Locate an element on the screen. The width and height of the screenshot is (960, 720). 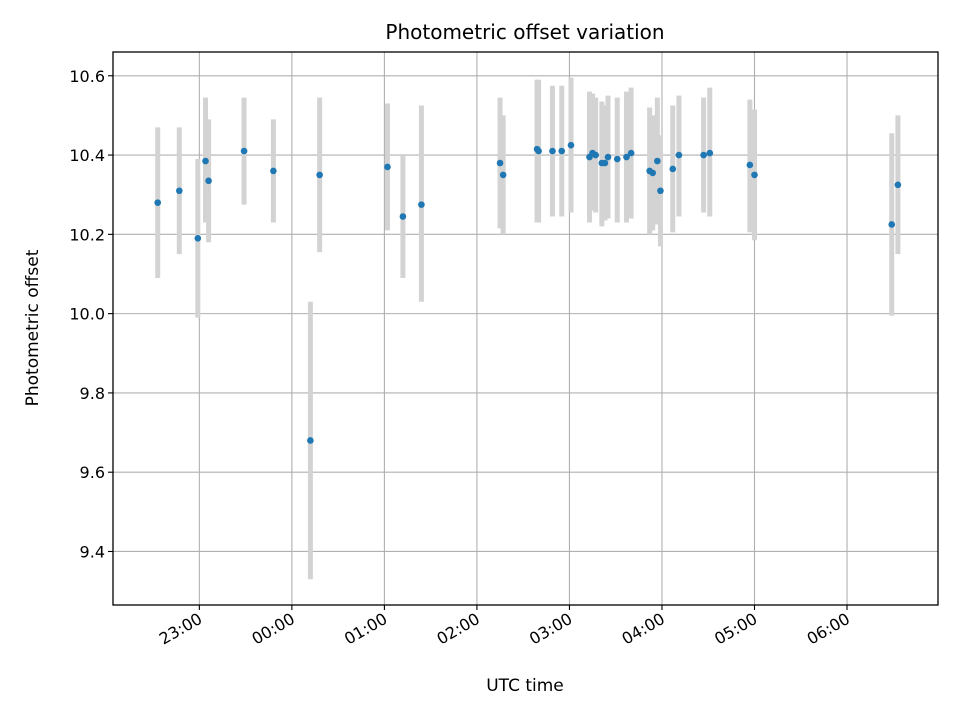
x-tick-label: 04:00 is located at coordinates (643, 629).